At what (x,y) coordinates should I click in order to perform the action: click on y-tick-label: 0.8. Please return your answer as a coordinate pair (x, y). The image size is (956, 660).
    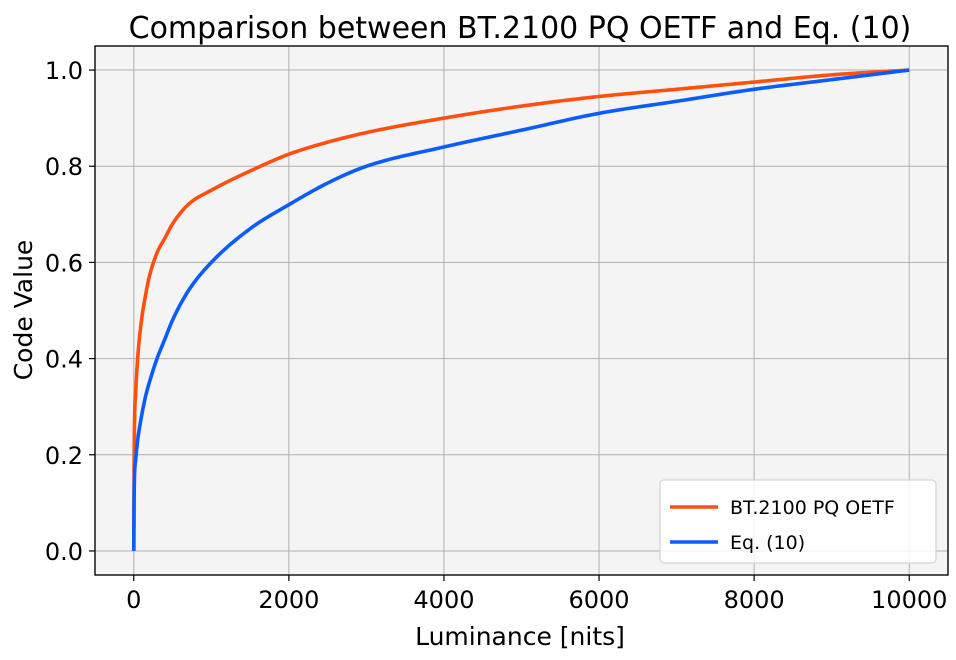
    Looking at the image, I should click on (64, 167).